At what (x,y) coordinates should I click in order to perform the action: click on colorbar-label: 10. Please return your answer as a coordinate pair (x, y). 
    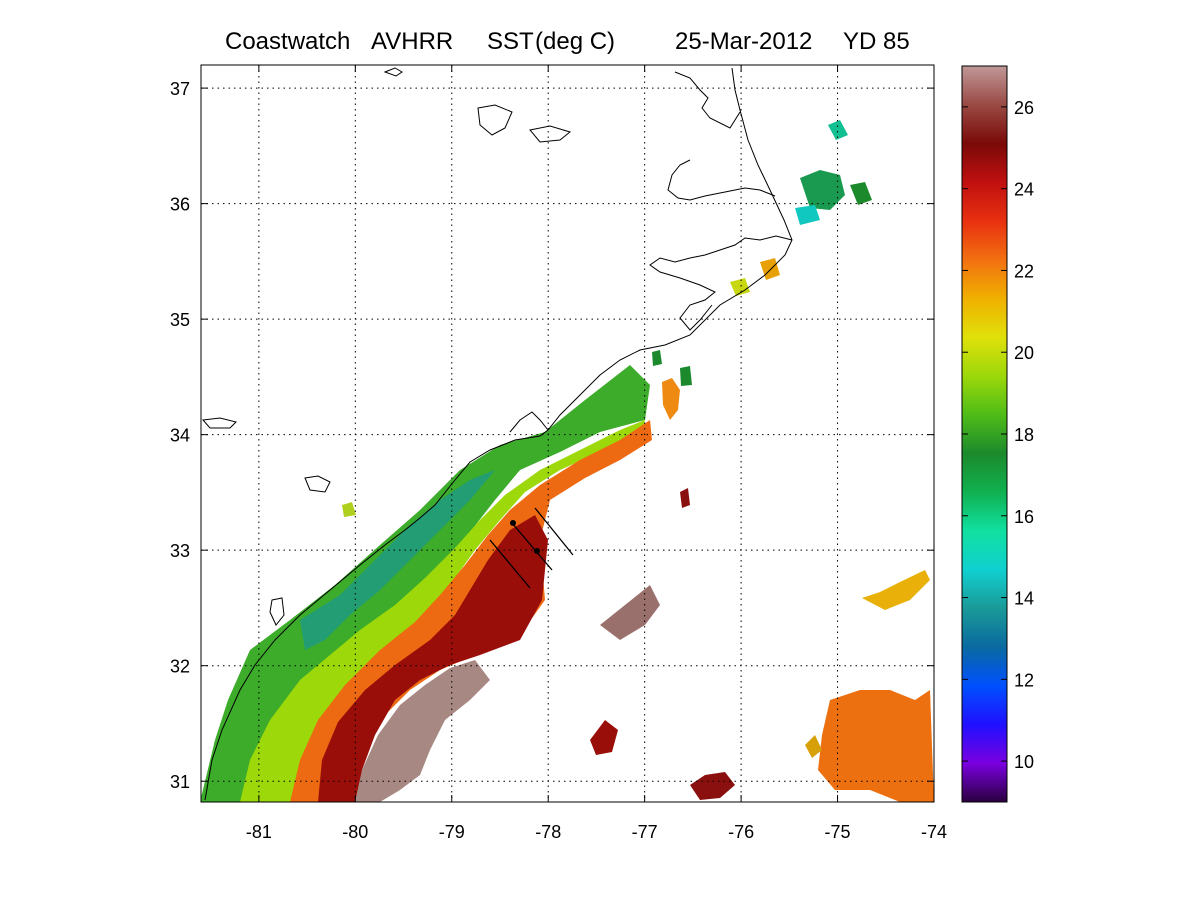
    Looking at the image, I should click on (1024, 762).